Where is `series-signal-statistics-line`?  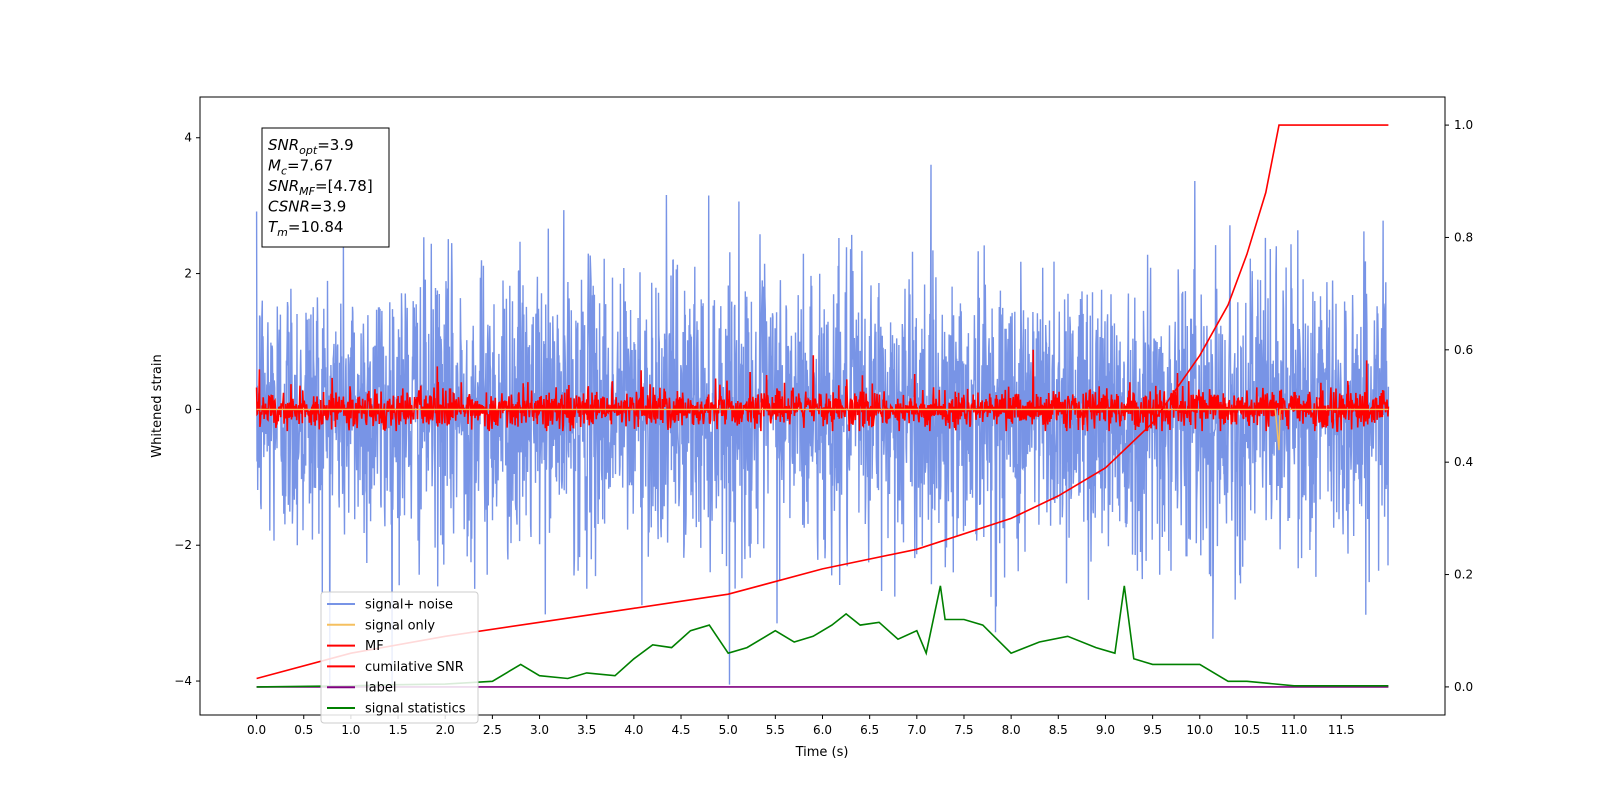 series-signal-statistics-line is located at coordinates (822, 636).